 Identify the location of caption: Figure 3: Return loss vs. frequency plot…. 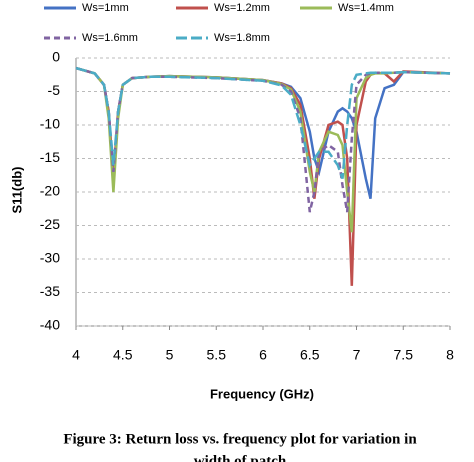
(240, 439).